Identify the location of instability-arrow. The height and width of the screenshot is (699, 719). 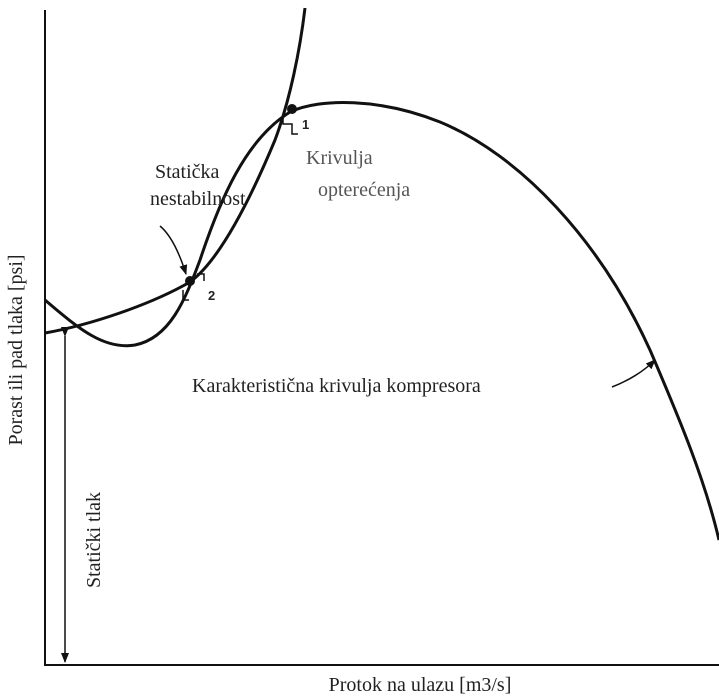
(173, 250).